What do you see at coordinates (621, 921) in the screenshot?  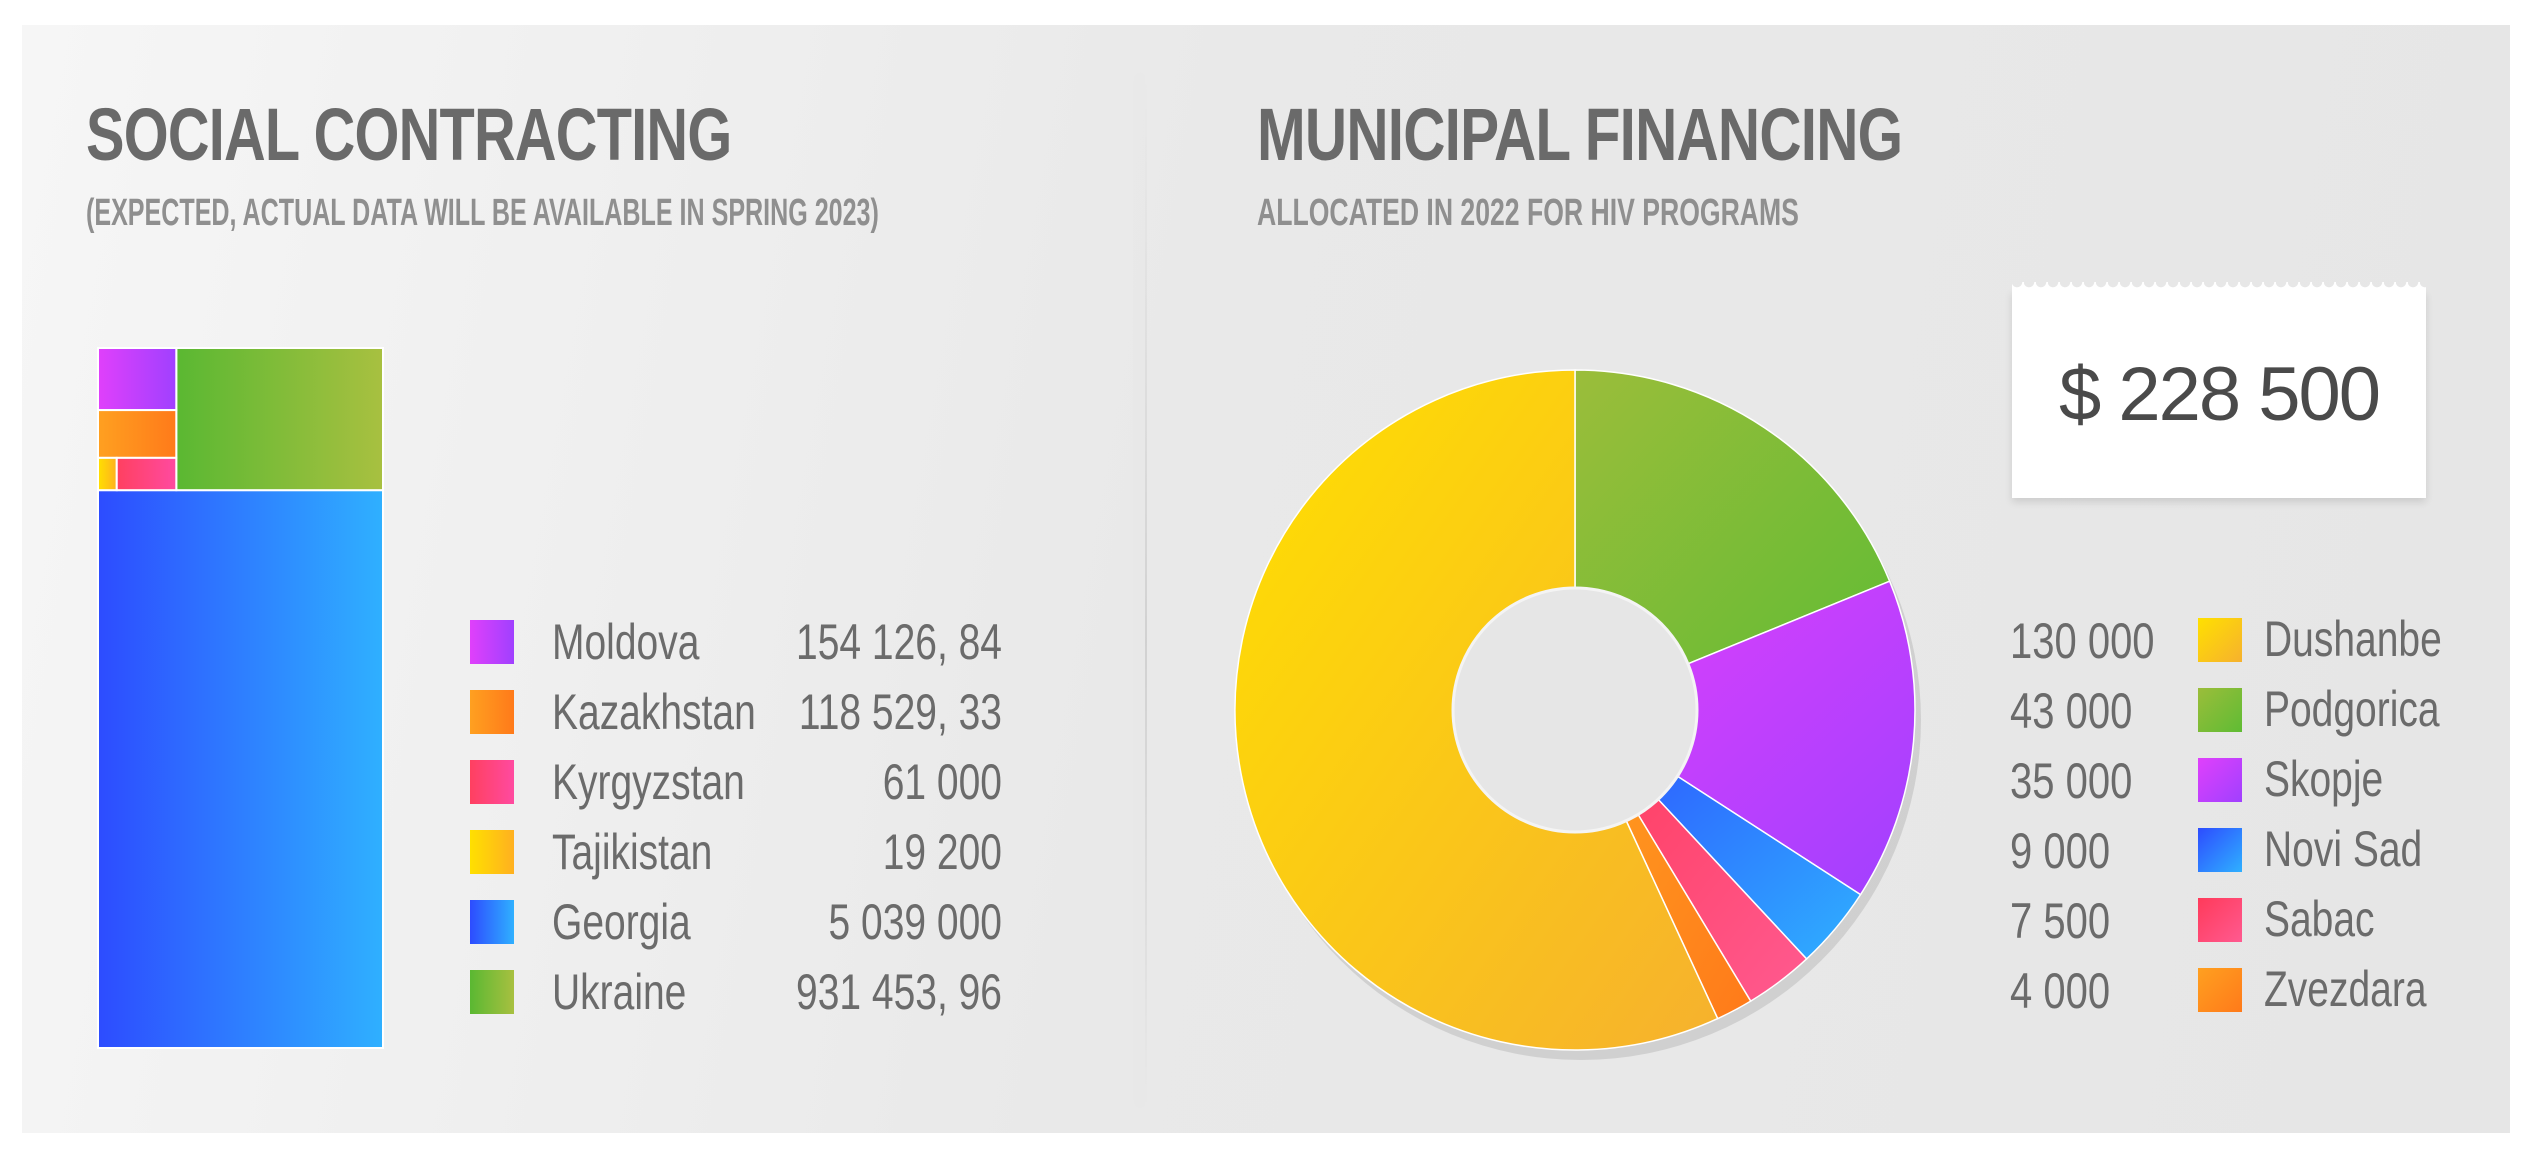 I see `legend-label-georgia: Georgia` at bounding box center [621, 921].